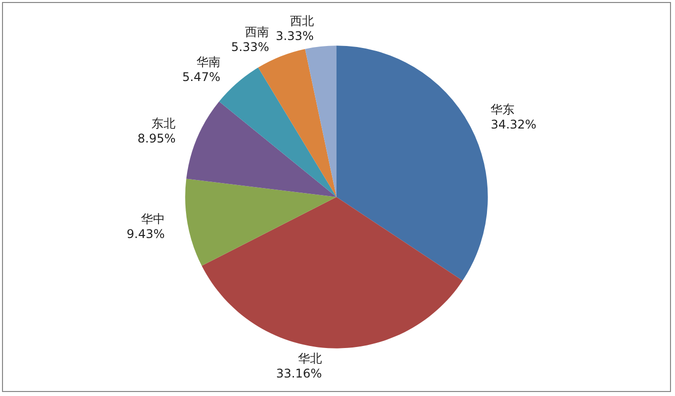  Describe the element at coordinates (302, 21) in the screenshot. I see `slice-label: 西北` at that location.